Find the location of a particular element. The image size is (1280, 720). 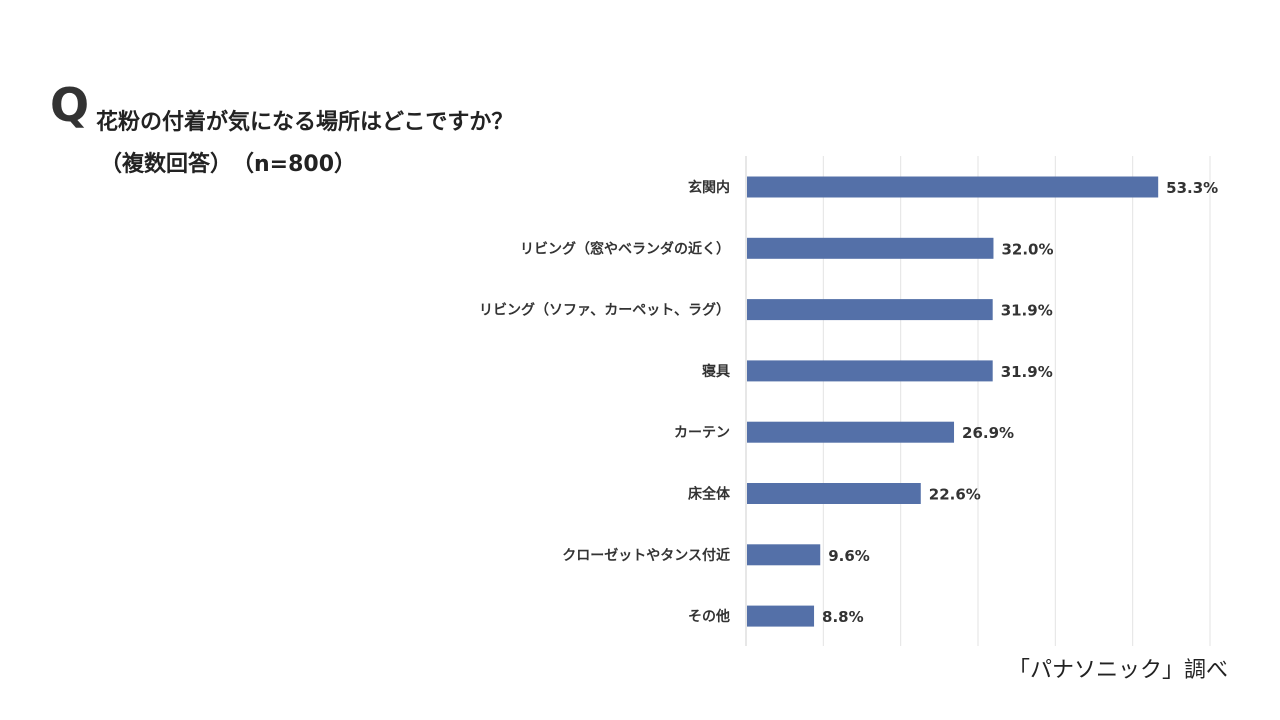

value-label: 22.6% is located at coordinates (955, 495).